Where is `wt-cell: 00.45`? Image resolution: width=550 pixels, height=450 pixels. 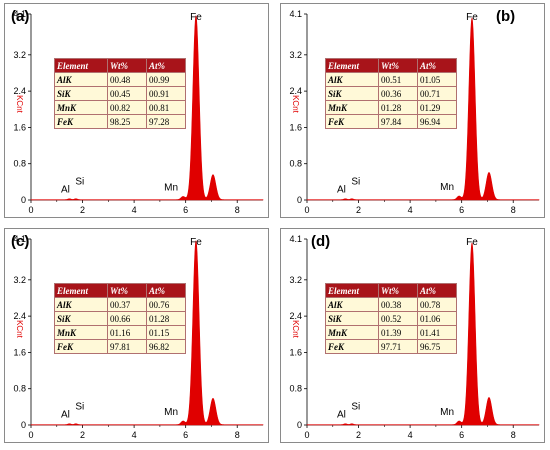
wt-cell: 00.45 is located at coordinates (127, 93).